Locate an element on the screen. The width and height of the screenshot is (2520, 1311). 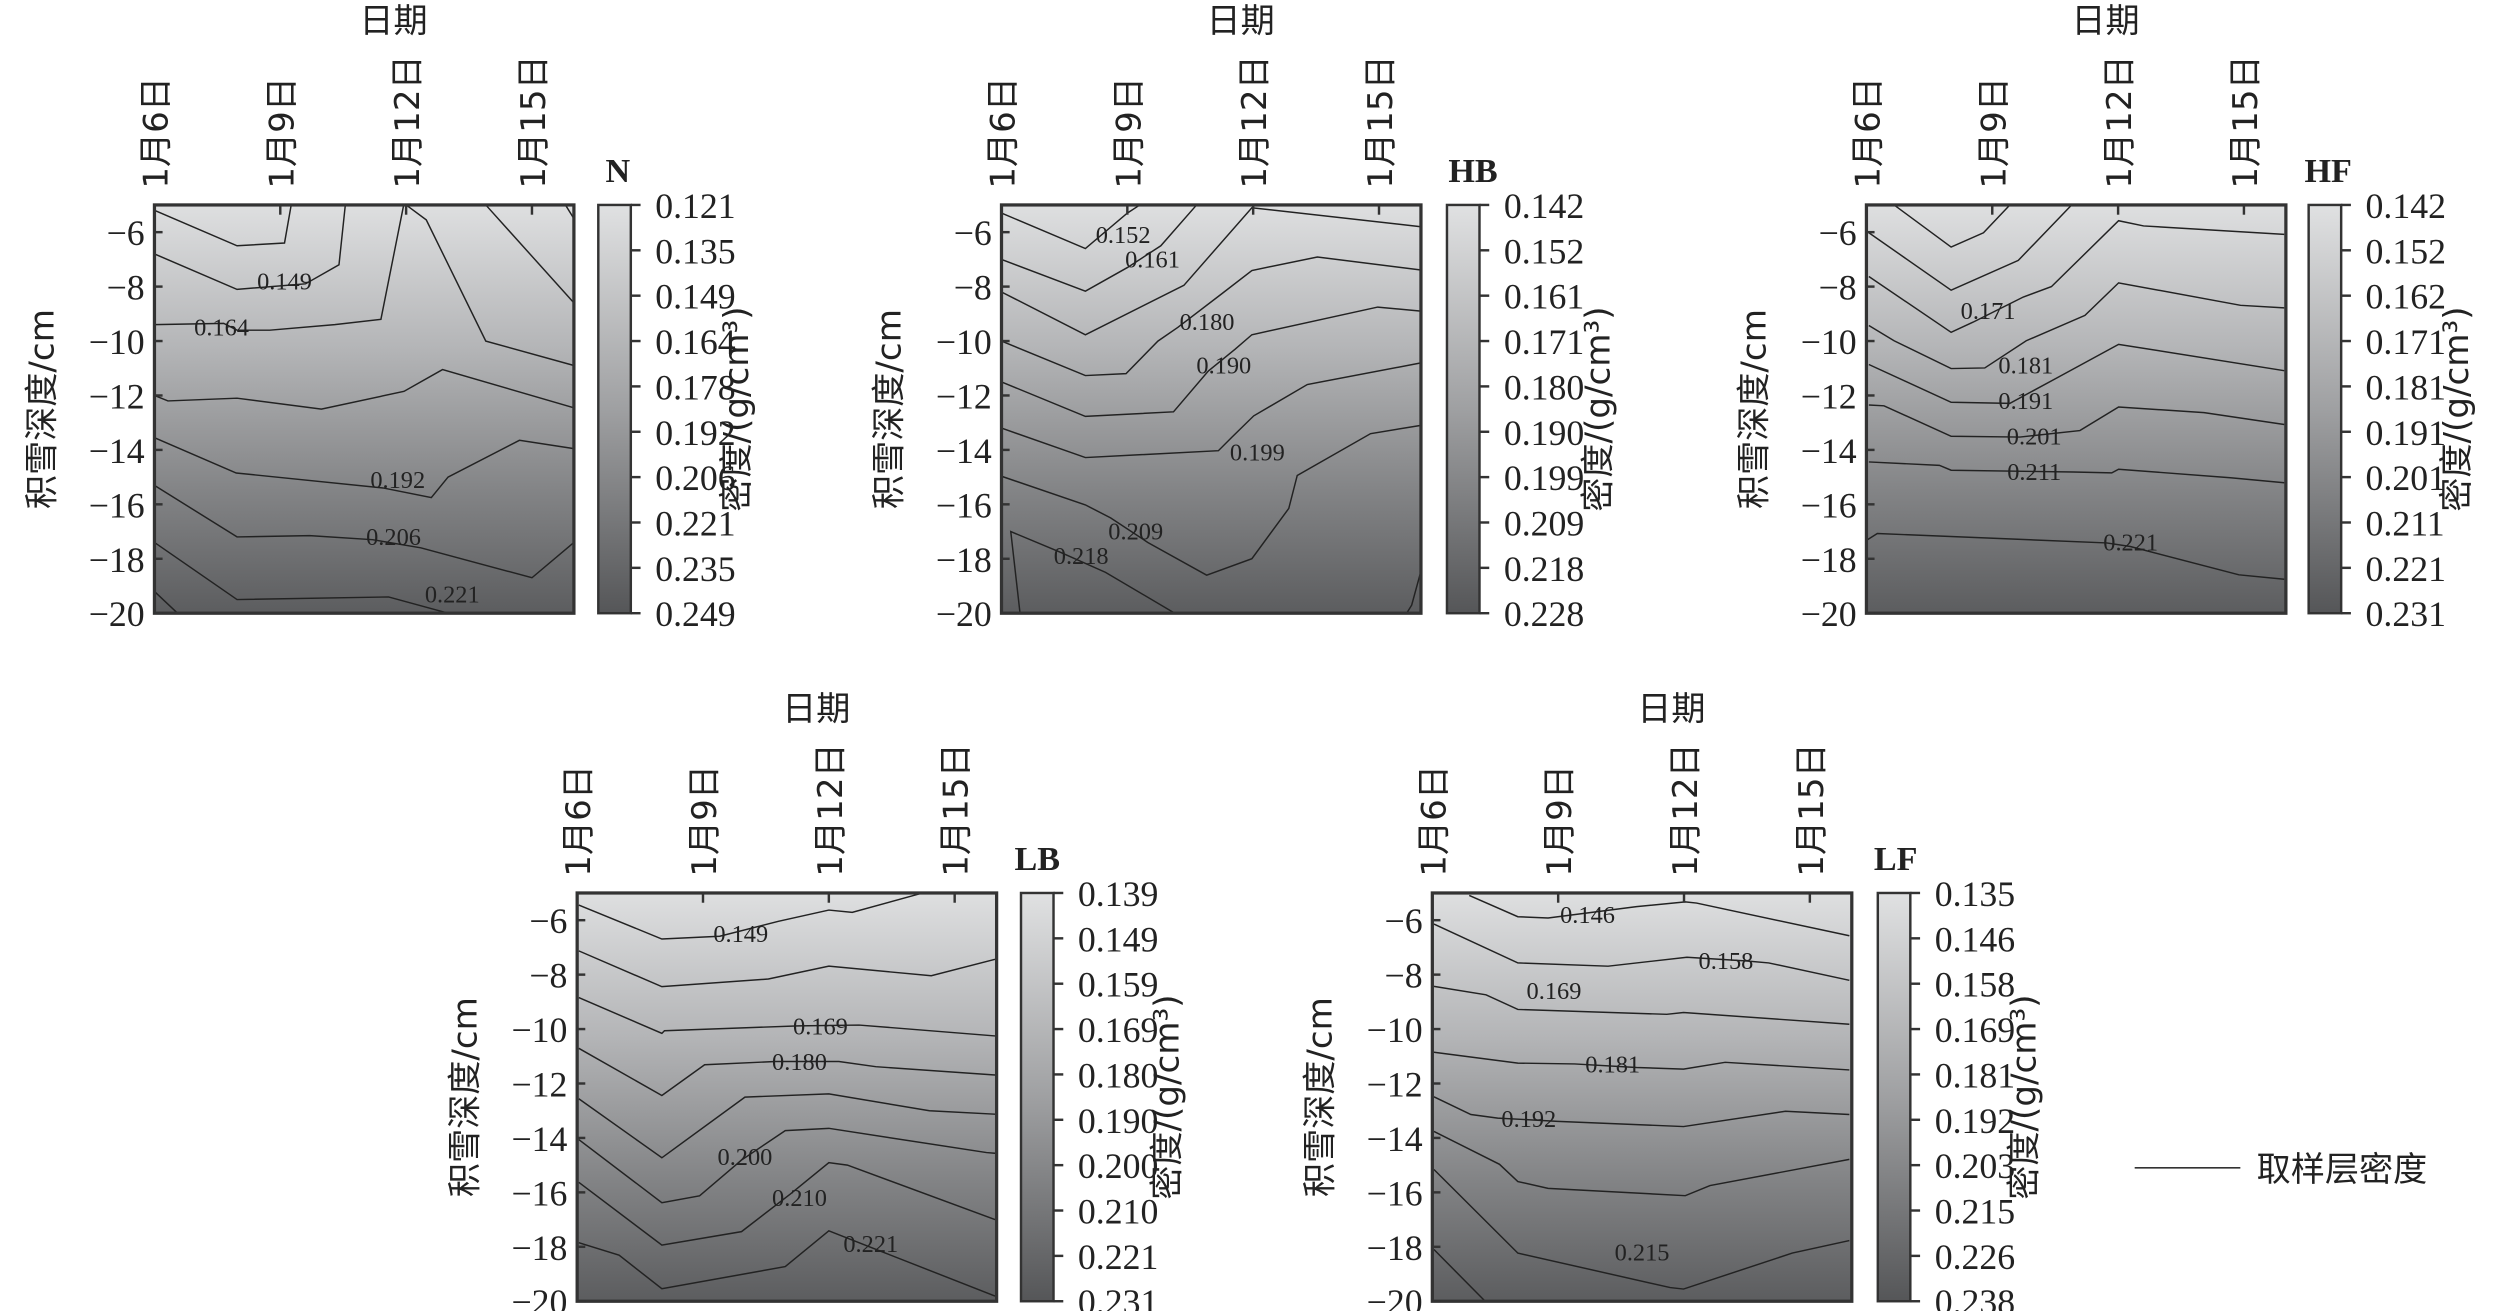
contour-label: 0.191 is located at coordinates (2025, 401).